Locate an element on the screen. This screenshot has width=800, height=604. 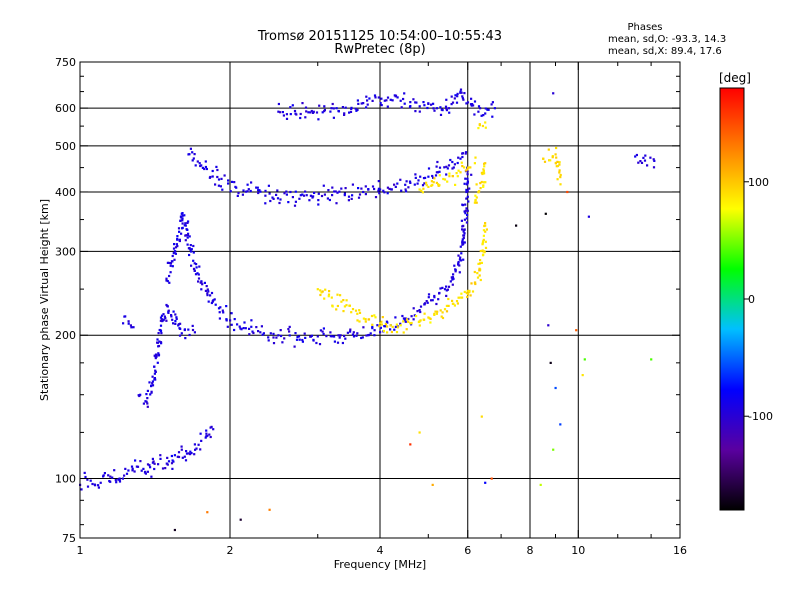
stats-title: Phases is located at coordinates (644, 27).